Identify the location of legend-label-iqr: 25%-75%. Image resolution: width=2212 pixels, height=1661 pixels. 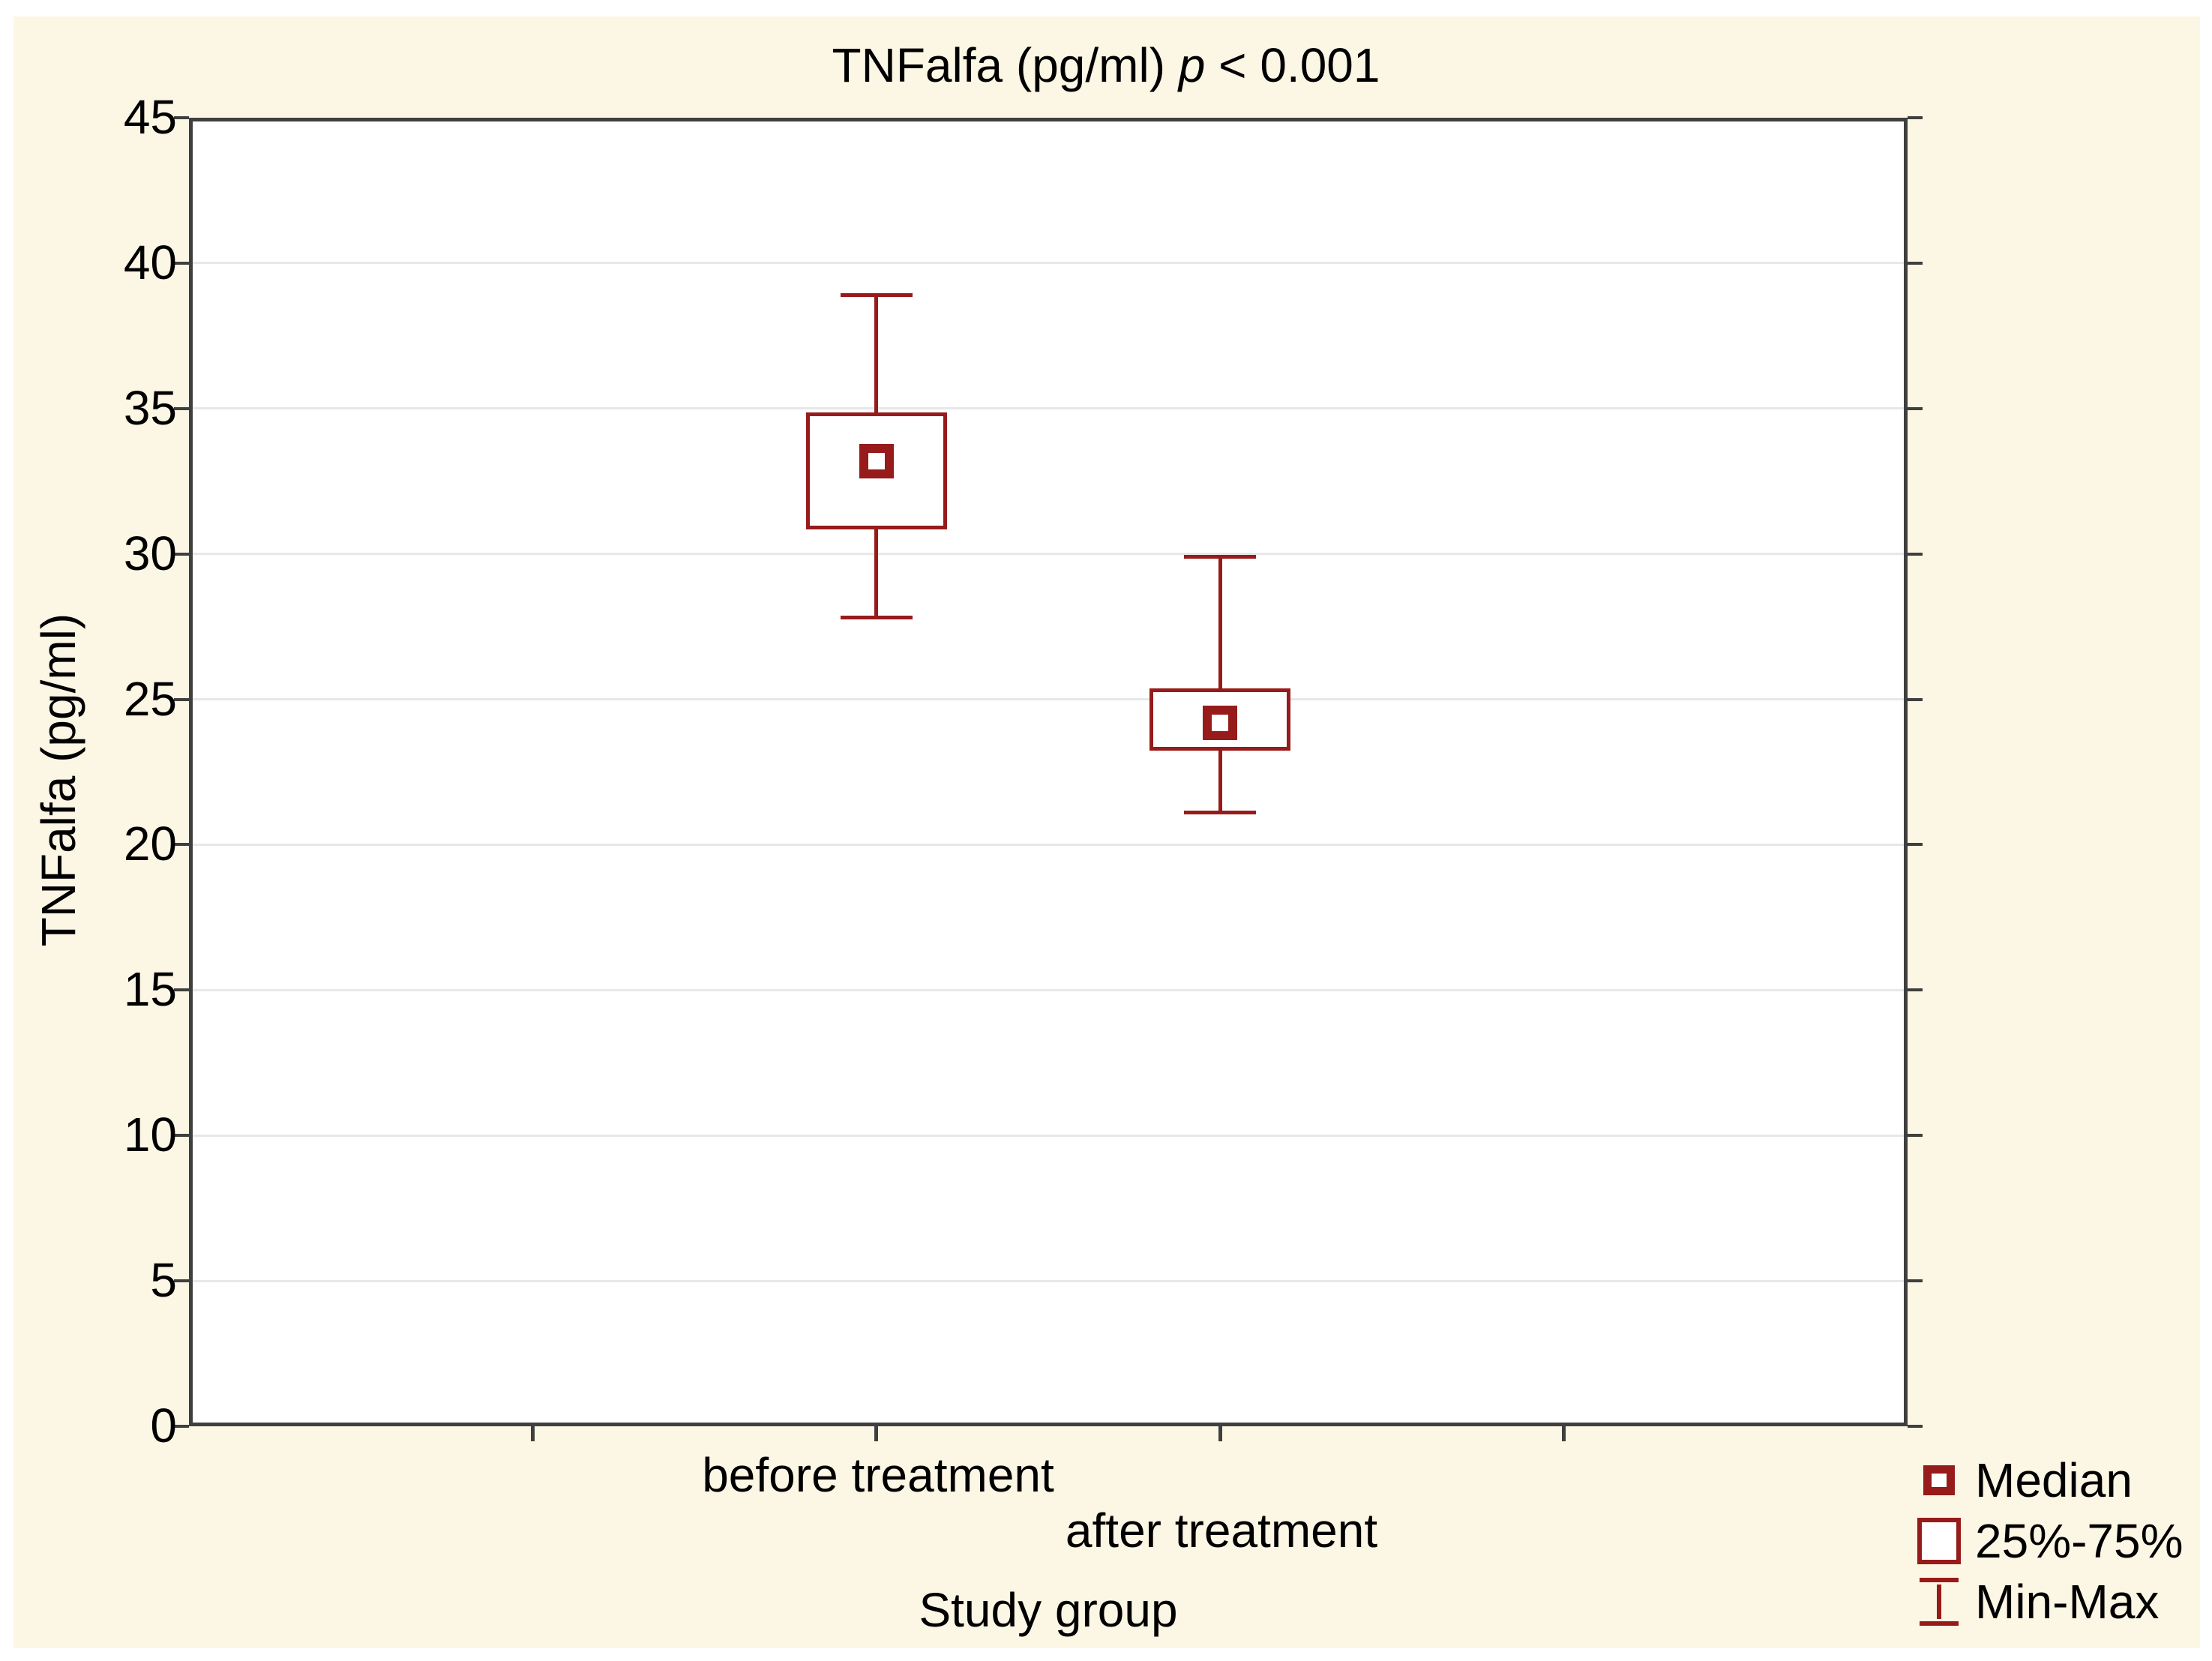
(2079, 1540).